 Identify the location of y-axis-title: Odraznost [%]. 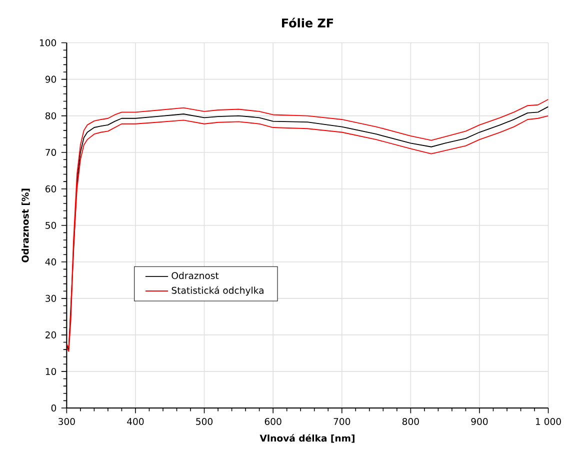
(26, 225).